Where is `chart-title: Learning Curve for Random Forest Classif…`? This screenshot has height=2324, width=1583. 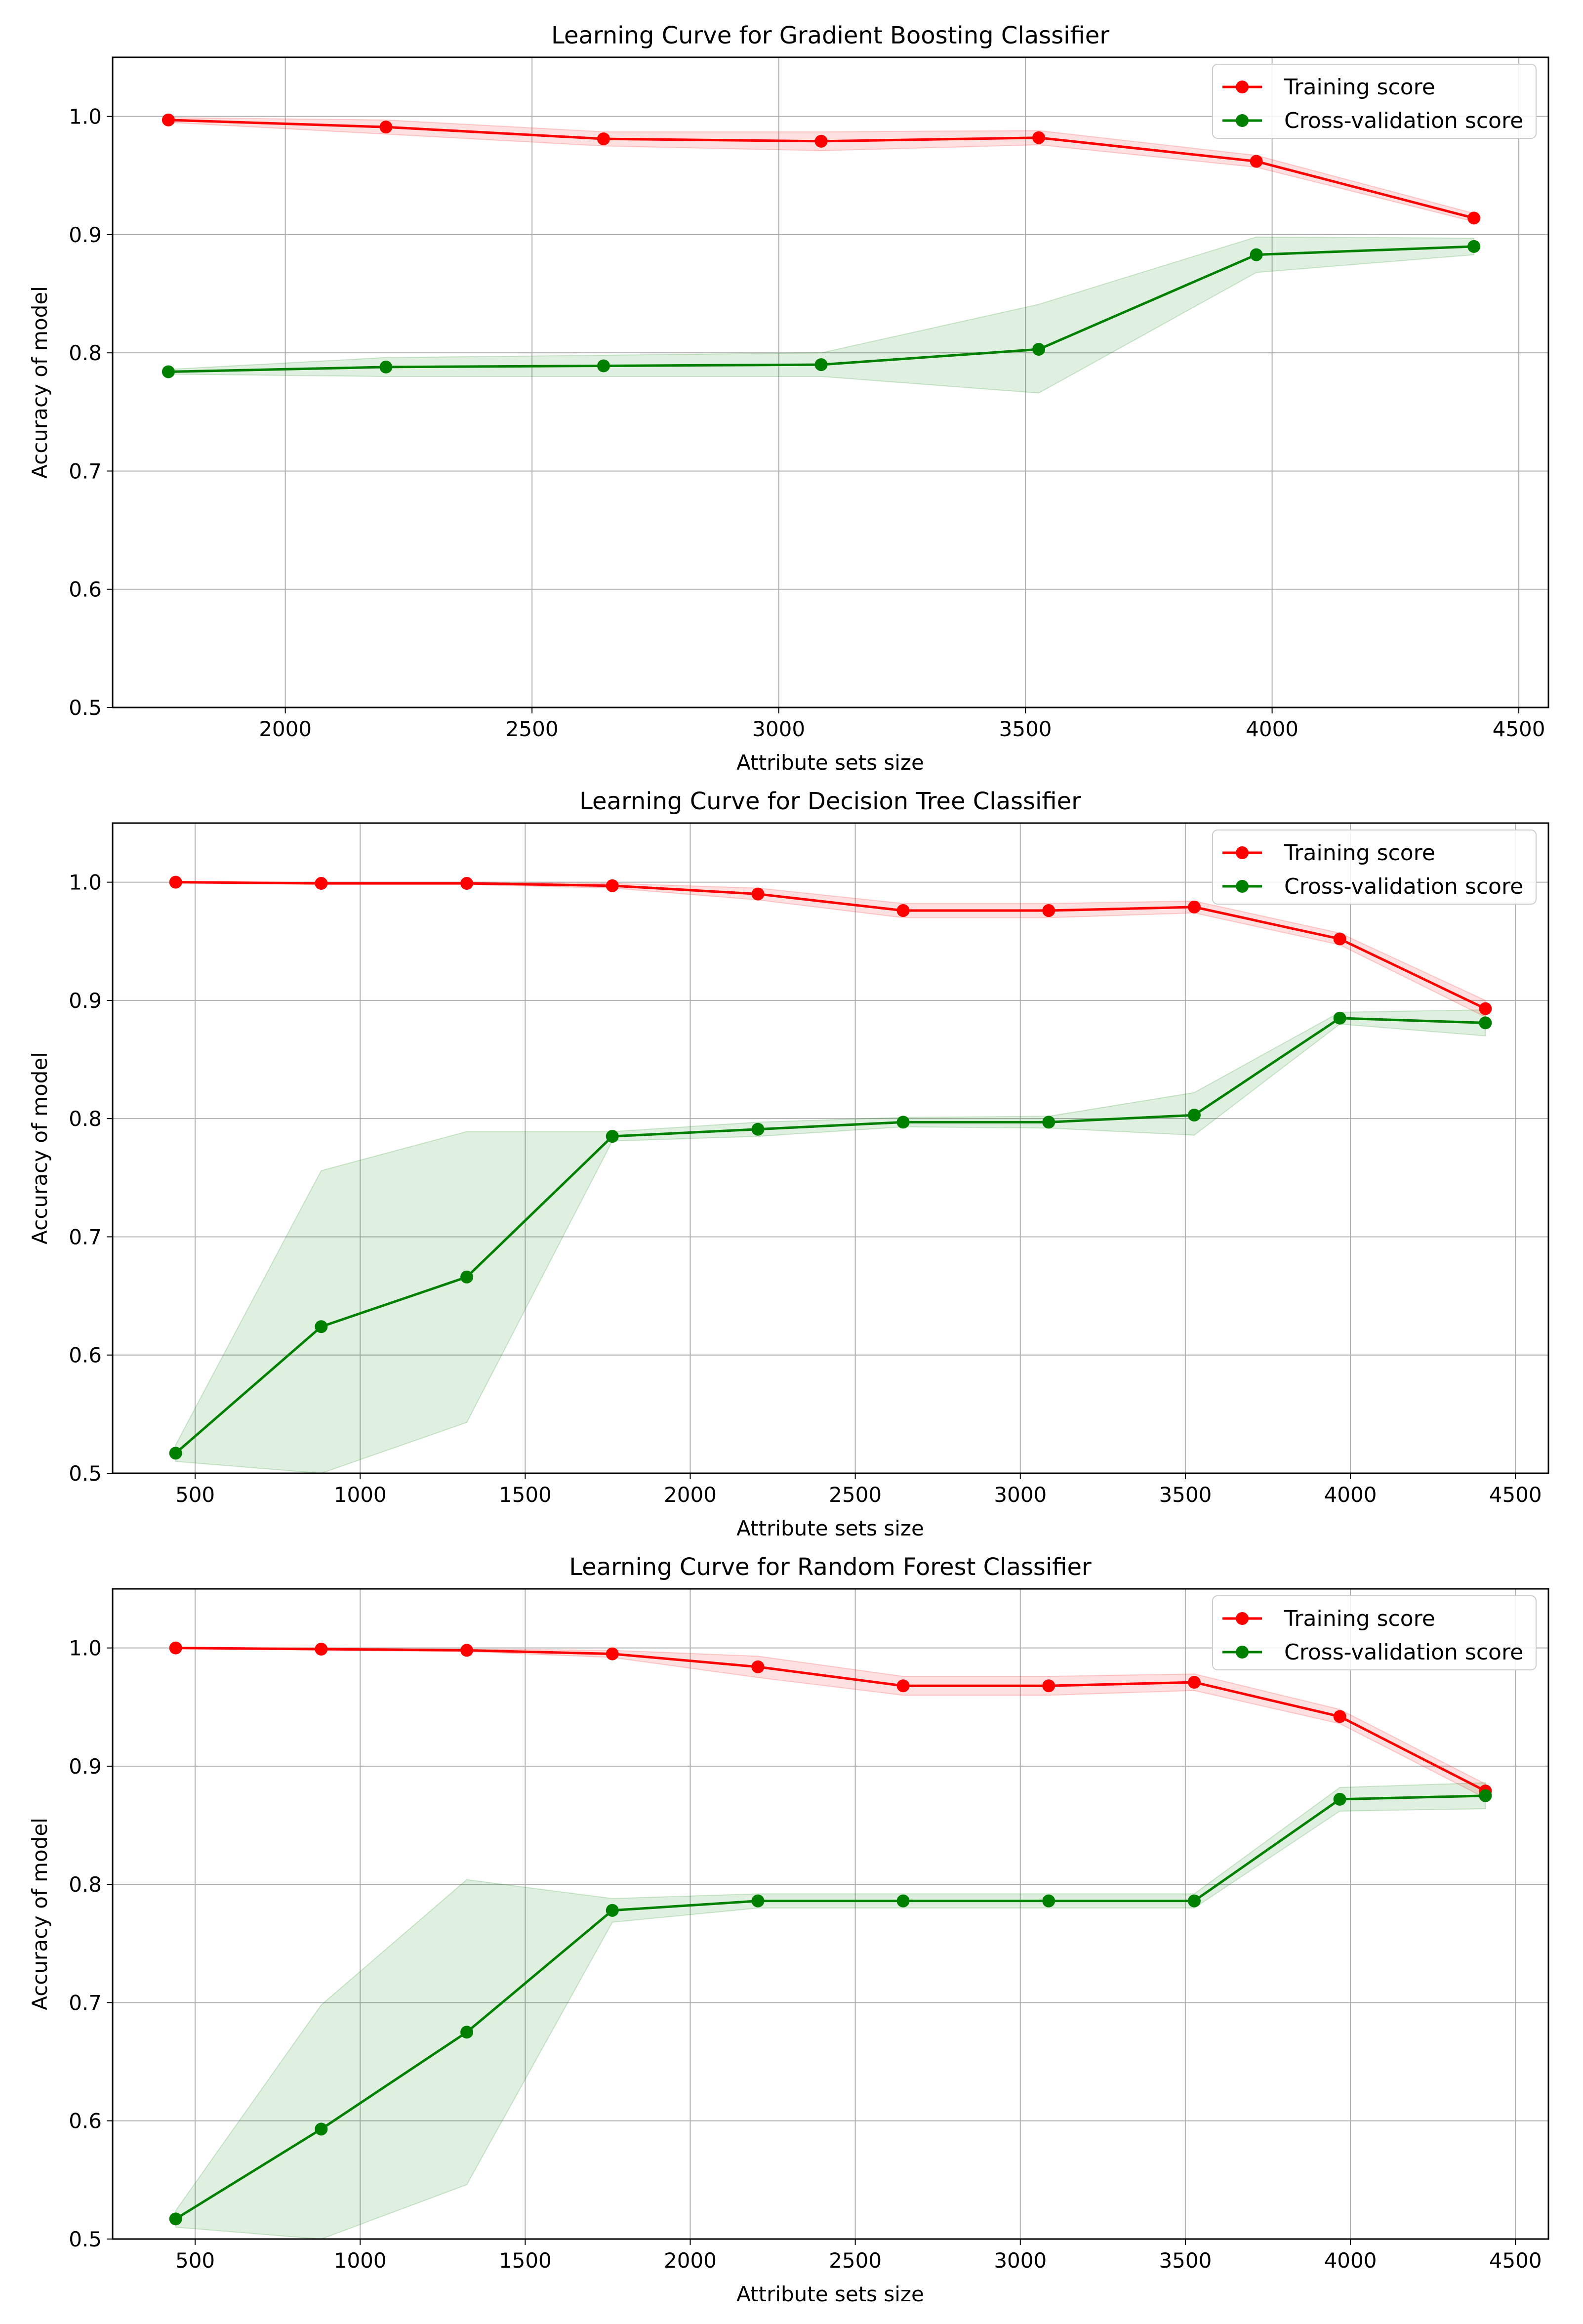 chart-title: Learning Curve for Random Forest Classif… is located at coordinates (831, 1567).